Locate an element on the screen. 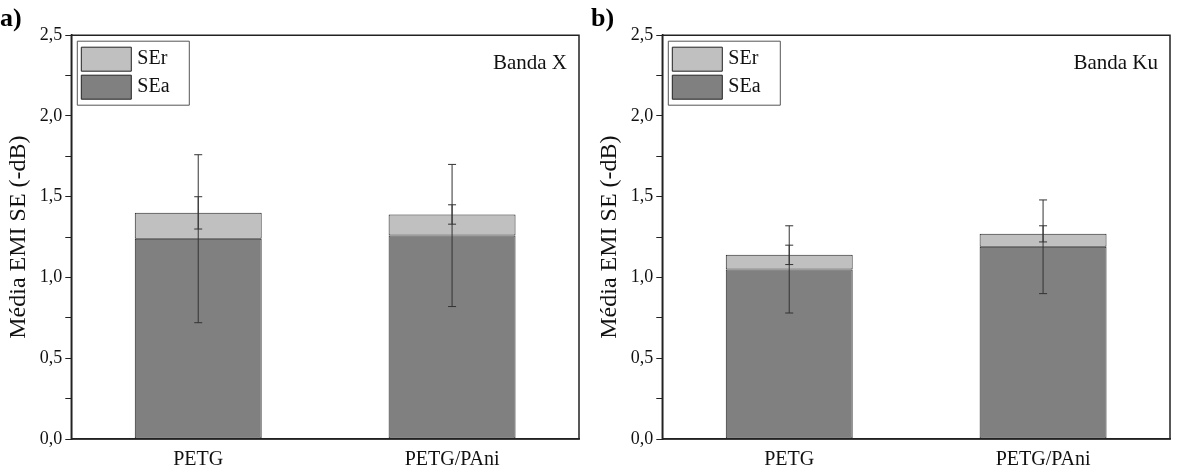  chart-title: a) is located at coordinates (11, 18).